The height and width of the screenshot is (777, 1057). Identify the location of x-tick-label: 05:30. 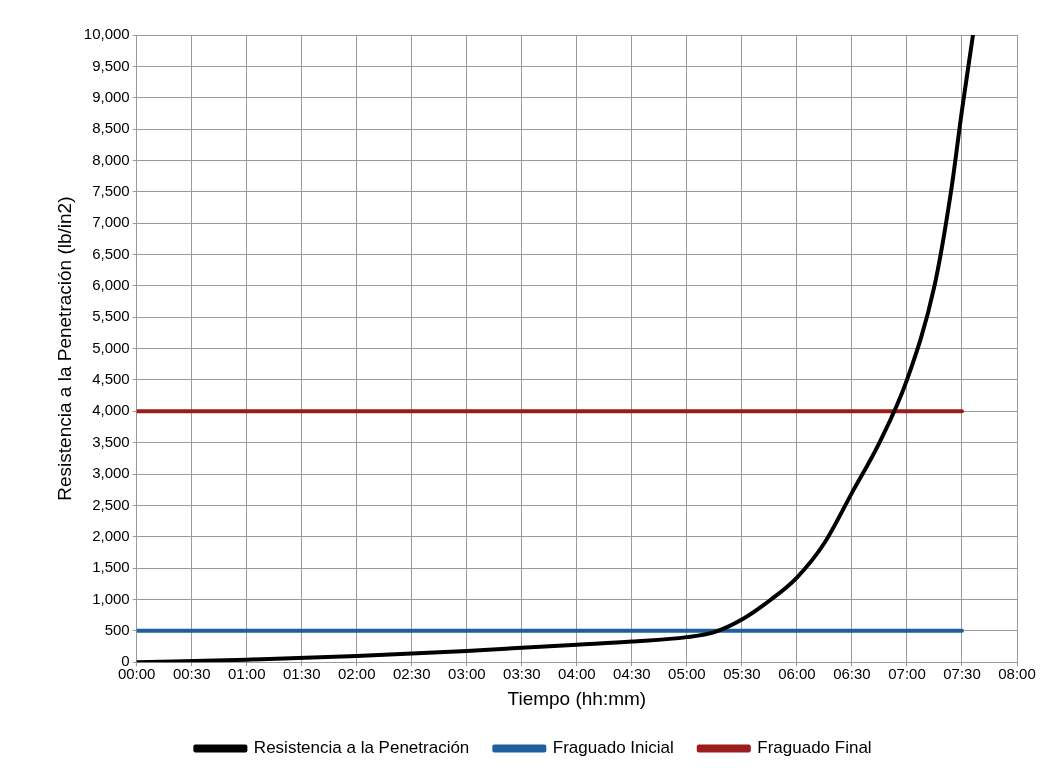
(742, 674).